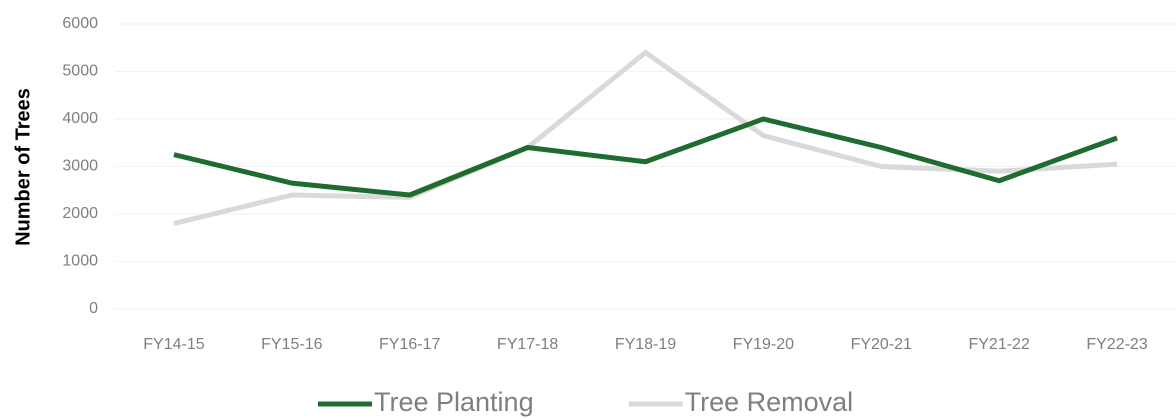  I want to click on y-tick-label: 2000, so click(80, 213).